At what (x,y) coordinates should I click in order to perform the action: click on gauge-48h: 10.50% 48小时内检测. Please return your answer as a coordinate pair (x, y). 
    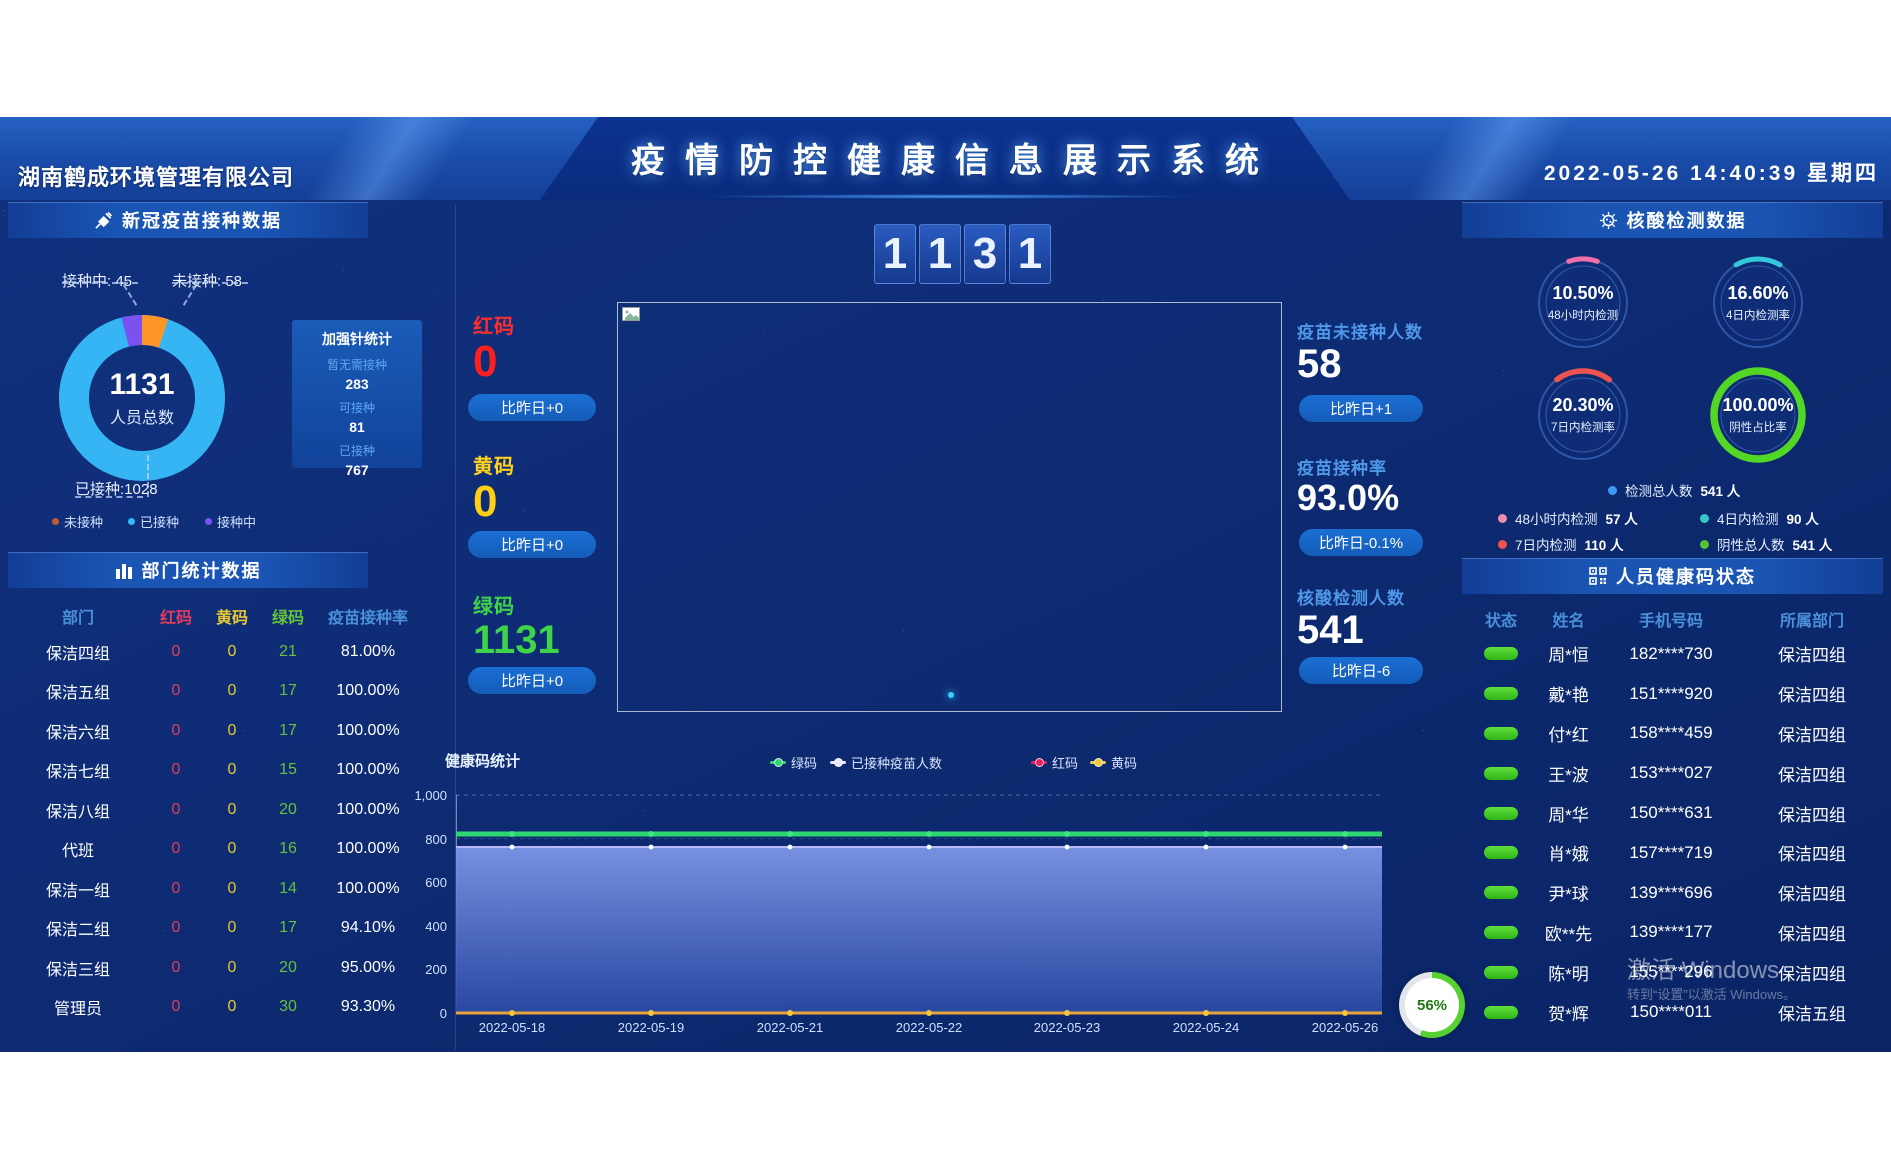
    Looking at the image, I should click on (1583, 303).